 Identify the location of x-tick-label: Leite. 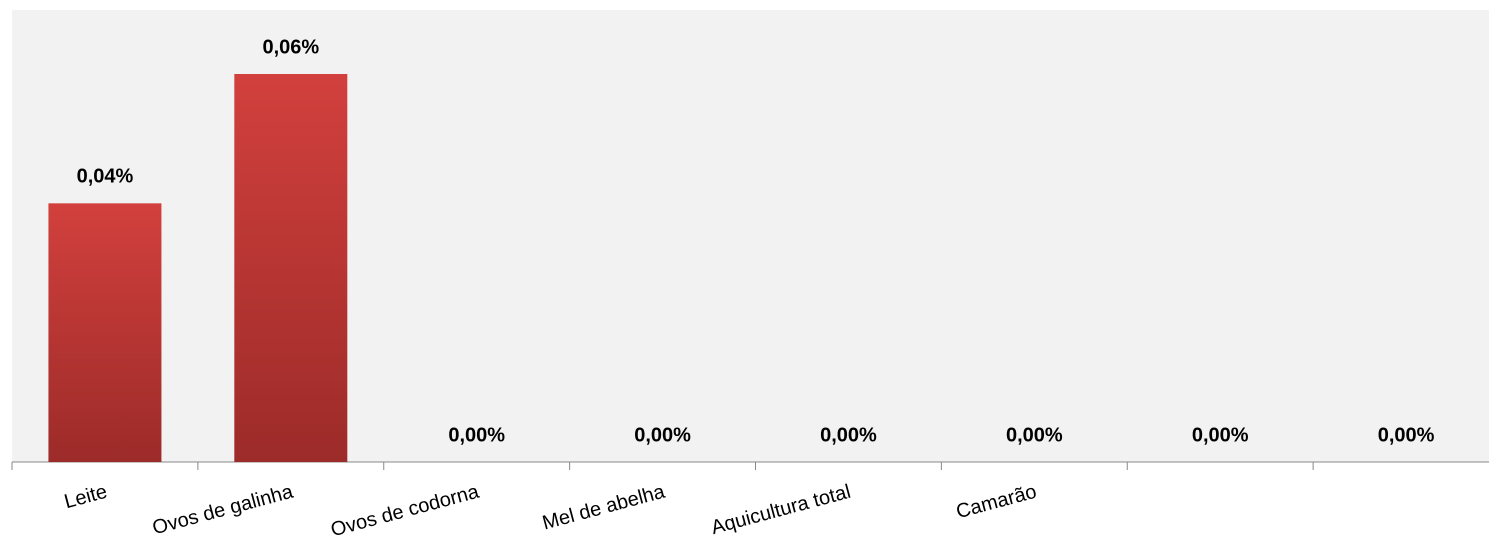
(86, 497).